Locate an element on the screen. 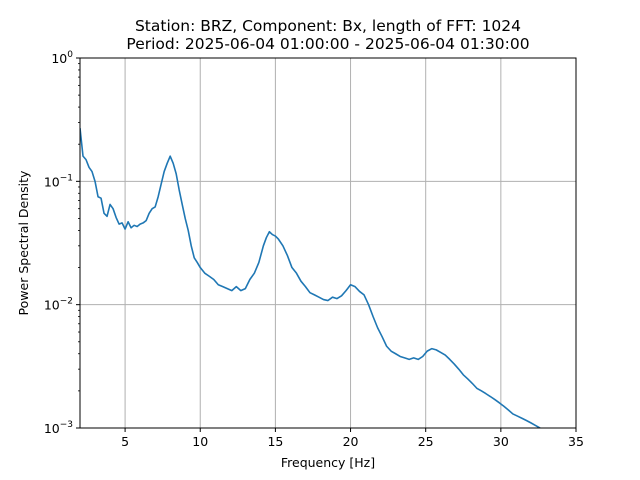 The height and width of the screenshot is (480, 640). y-tick-label: 10⁻³ is located at coordinates (58, 428).